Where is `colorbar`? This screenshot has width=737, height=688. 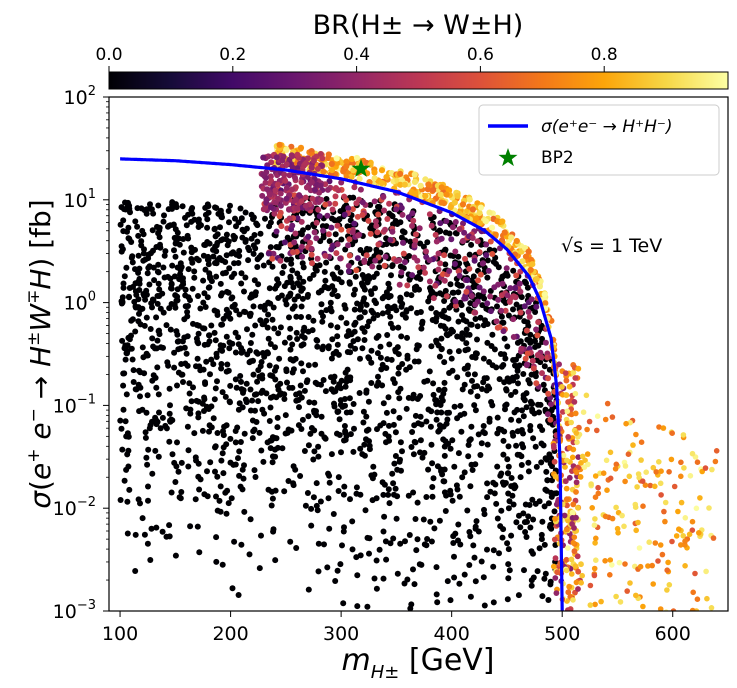 colorbar is located at coordinates (418, 80).